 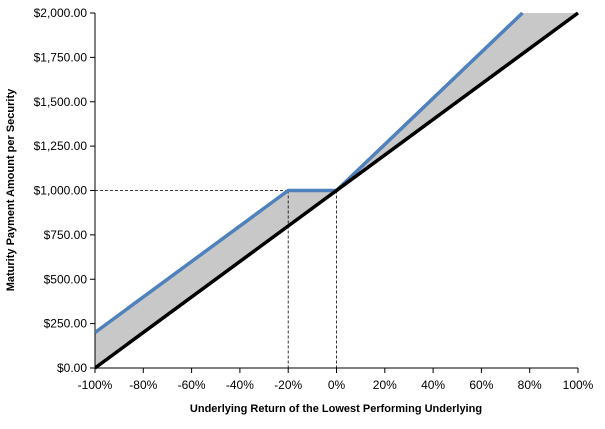 I want to click on x-tick-label: 60%, so click(x=481, y=385).